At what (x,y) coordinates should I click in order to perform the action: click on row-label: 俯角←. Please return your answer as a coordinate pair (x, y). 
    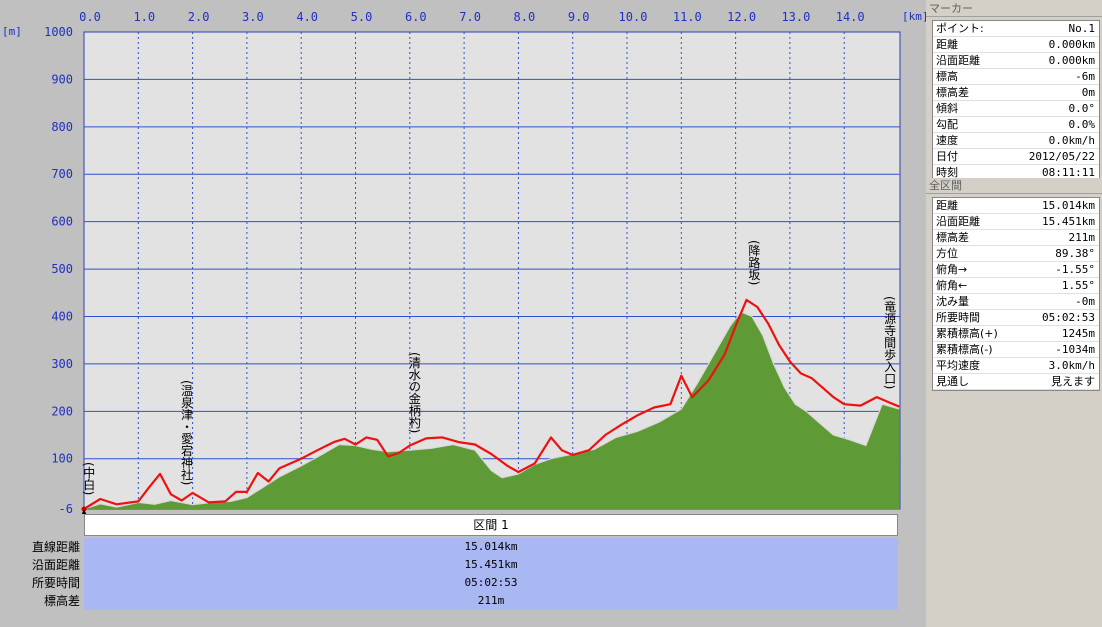
    Looking at the image, I should click on (952, 285).